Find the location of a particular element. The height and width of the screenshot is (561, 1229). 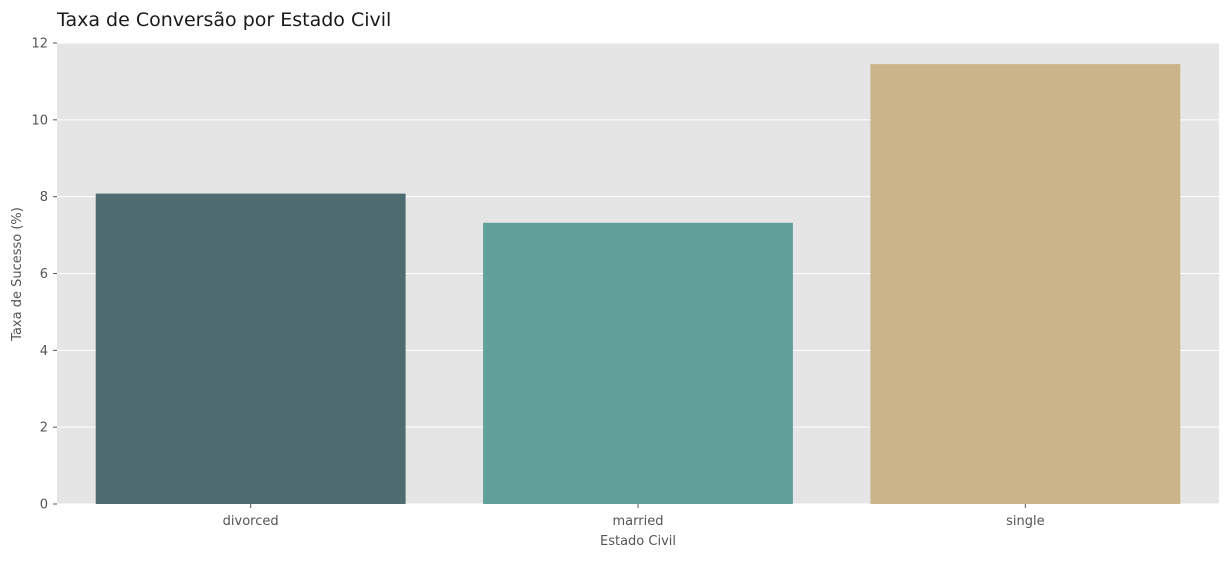

y-tick-label: 6 is located at coordinates (44, 274).